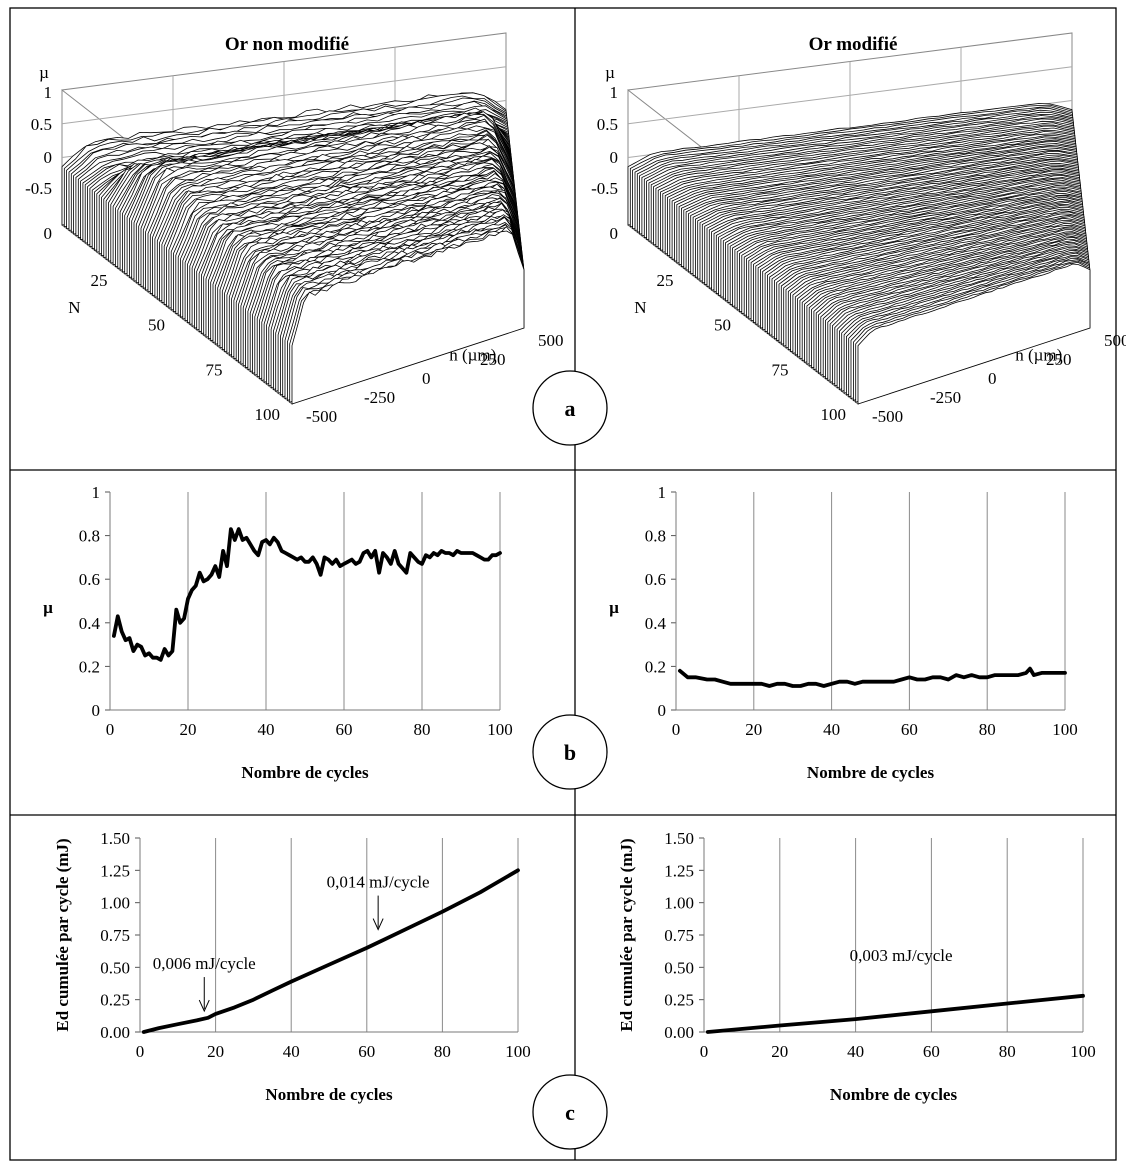 Image resolution: width=1126 pixels, height=1162 pixels. What do you see at coordinates (853, 44) in the screenshot?
I see `chart-title: Or modifié` at bounding box center [853, 44].